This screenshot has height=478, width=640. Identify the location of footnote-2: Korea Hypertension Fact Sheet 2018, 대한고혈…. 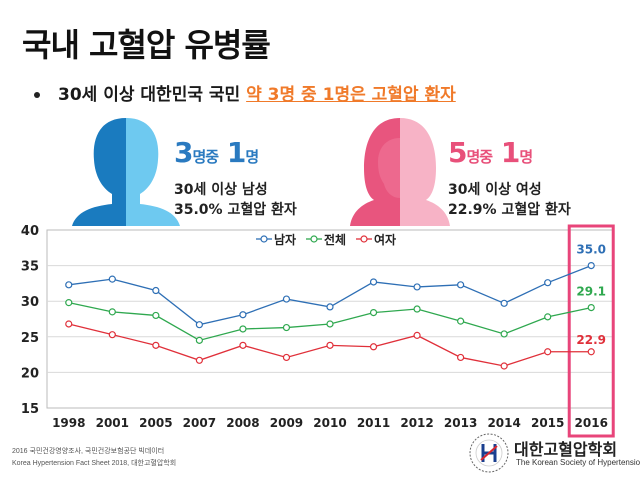
(94, 463).